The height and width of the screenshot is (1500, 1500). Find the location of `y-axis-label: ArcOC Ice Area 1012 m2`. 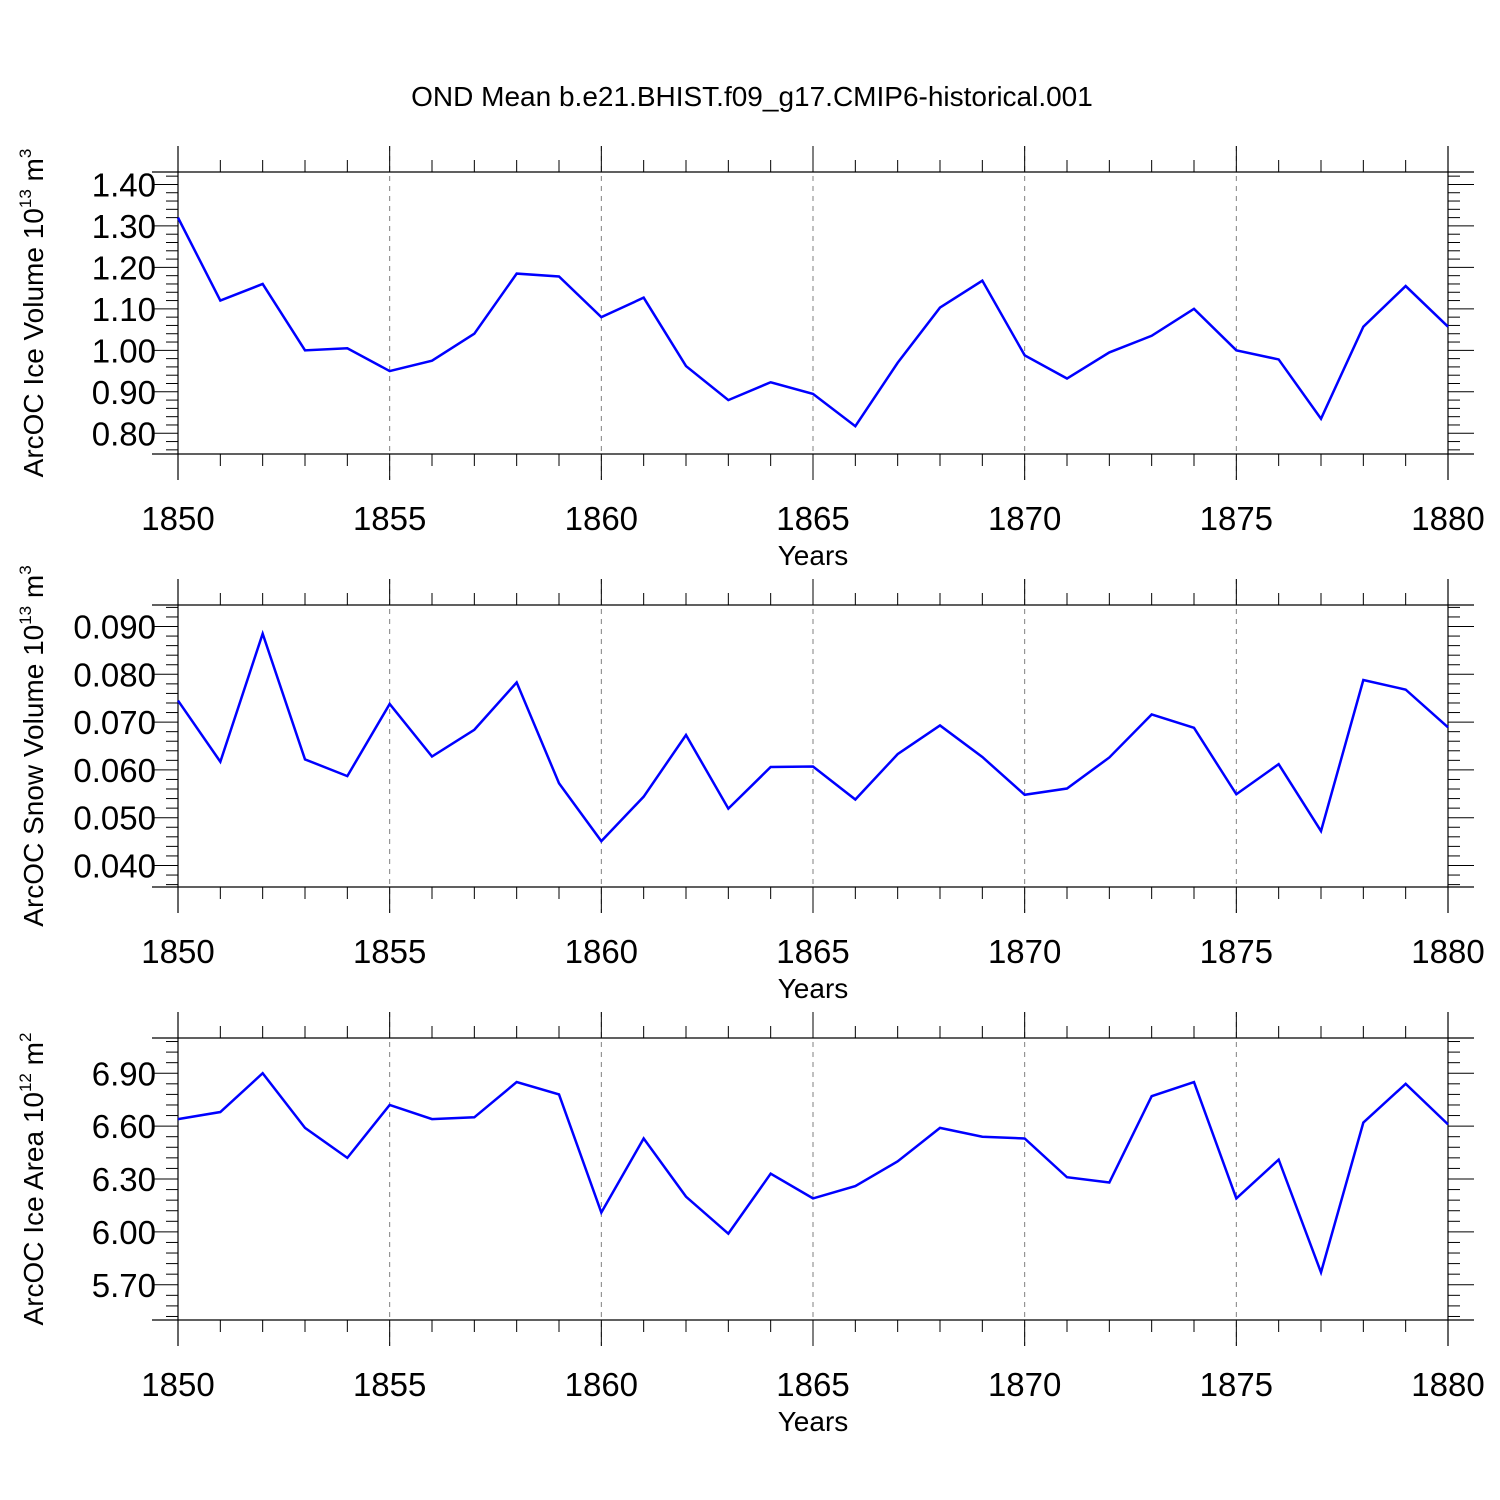

y-axis-label: ArcOC Ice Area 1012 m2 is located at coordinates (32, 1179).